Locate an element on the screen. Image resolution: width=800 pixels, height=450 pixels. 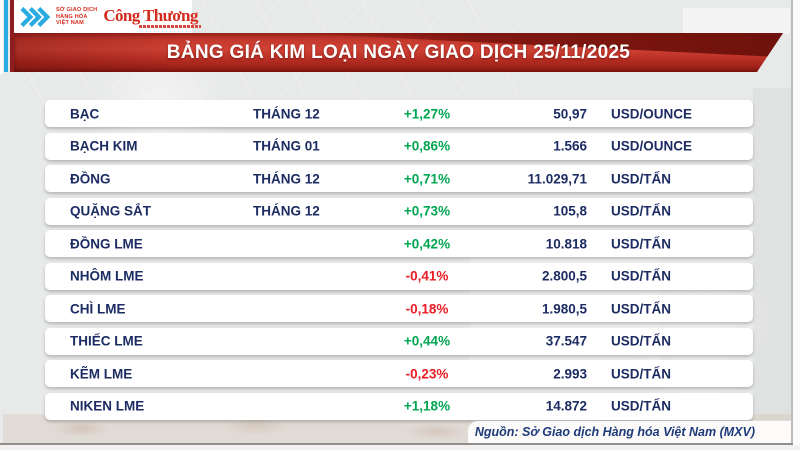
price-change: +0,71% is located at coordinates (427, 178).